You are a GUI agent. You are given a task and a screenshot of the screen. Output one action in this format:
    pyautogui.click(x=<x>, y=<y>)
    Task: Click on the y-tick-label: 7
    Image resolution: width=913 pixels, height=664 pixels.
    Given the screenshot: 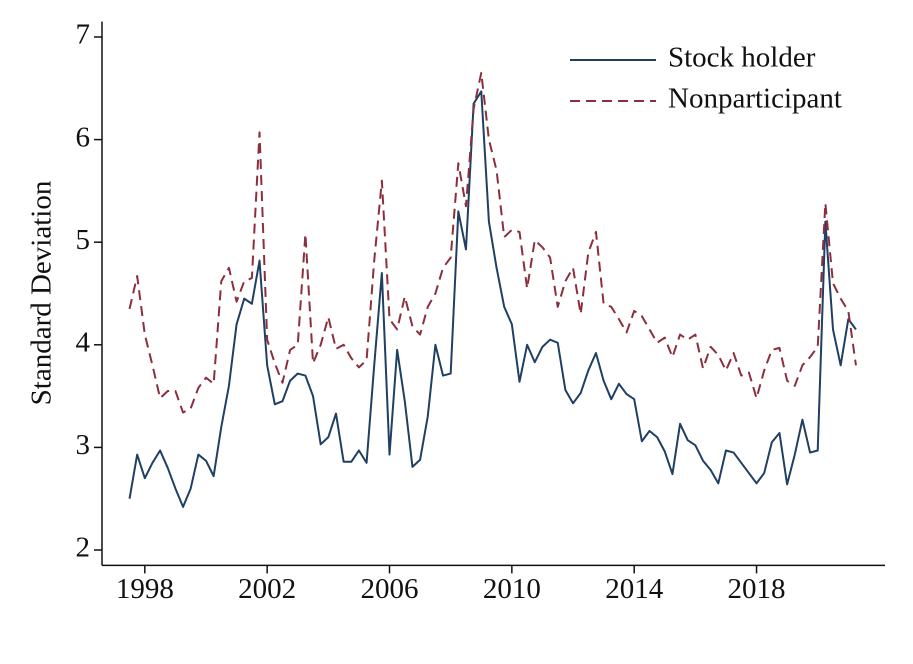 What is the action you would take?
    pyautogui.click(x=83, y=35)
    